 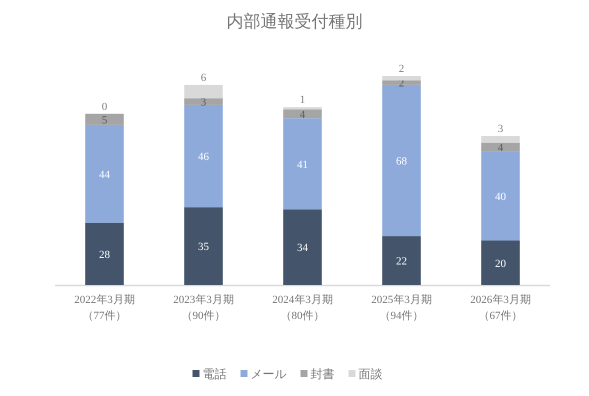 I want to click on legend-label: 封書, so click(x=322, y=374).